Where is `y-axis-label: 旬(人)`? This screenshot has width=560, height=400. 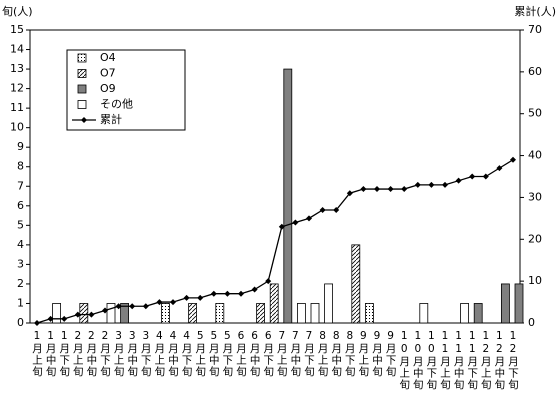 y-axis-label: 旬(人) is located at coordinates (17, 11).